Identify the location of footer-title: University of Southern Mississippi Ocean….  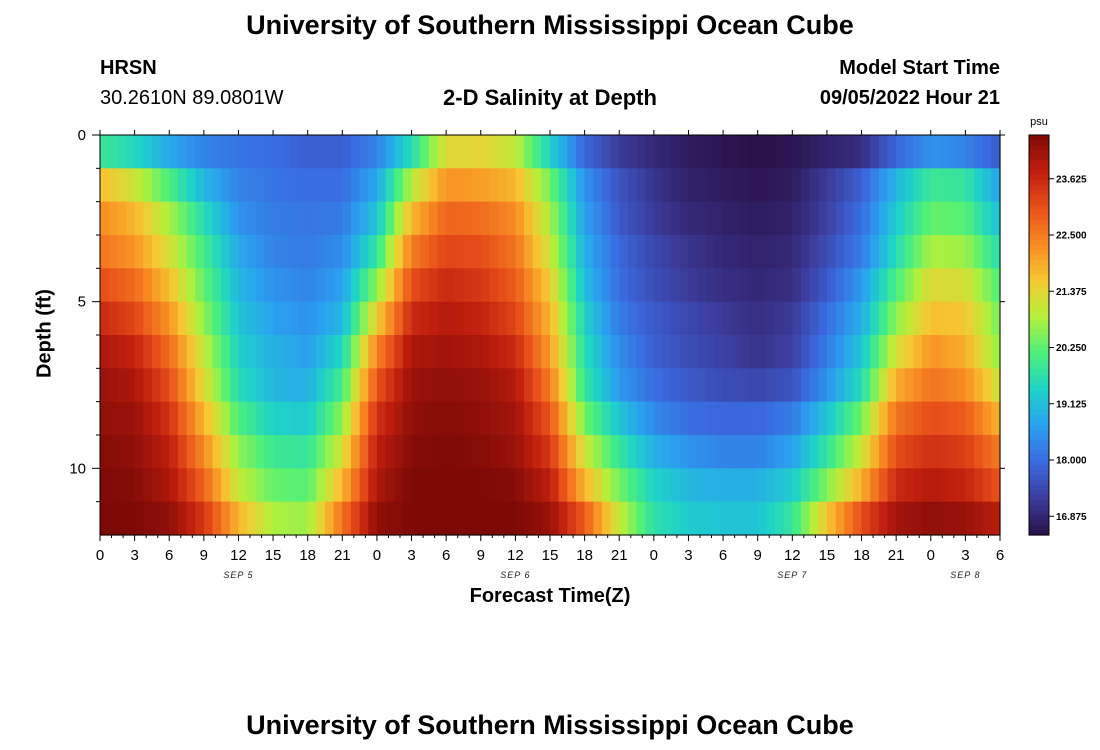
(550, 725).